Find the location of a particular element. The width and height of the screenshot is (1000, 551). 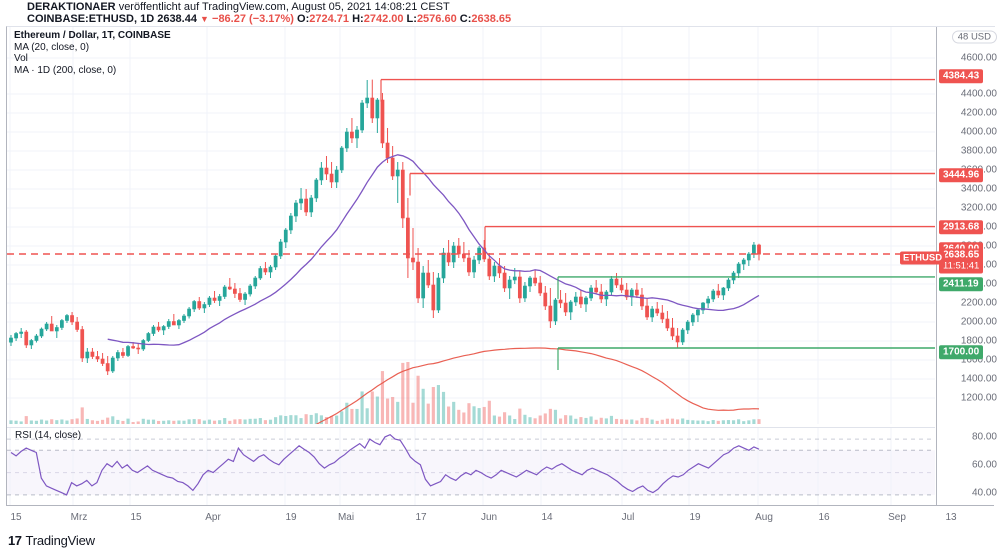

rsi-svg is located at coordinates (471, 467).